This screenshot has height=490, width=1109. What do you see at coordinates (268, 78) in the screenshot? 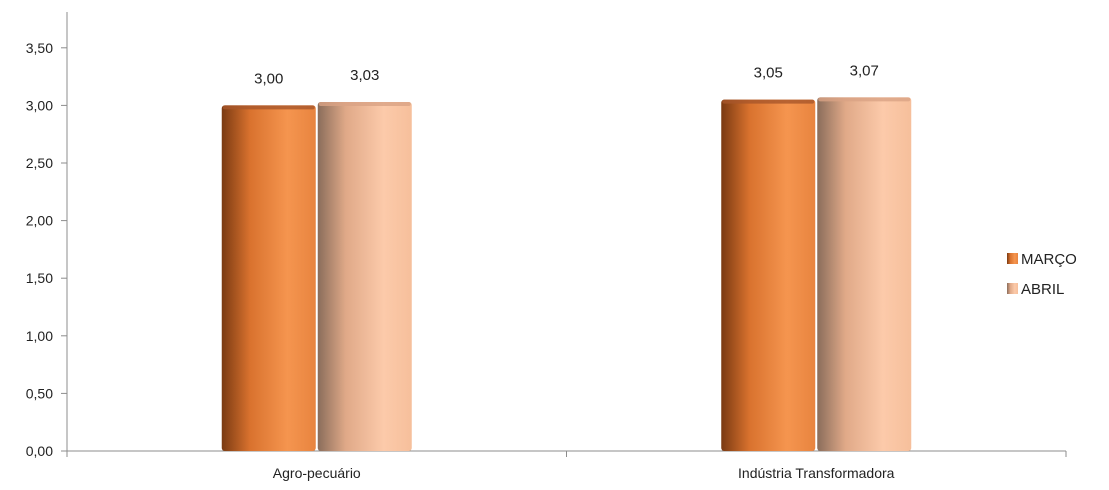
I see `data-label: 3,00` at bounding box center [268, 78].